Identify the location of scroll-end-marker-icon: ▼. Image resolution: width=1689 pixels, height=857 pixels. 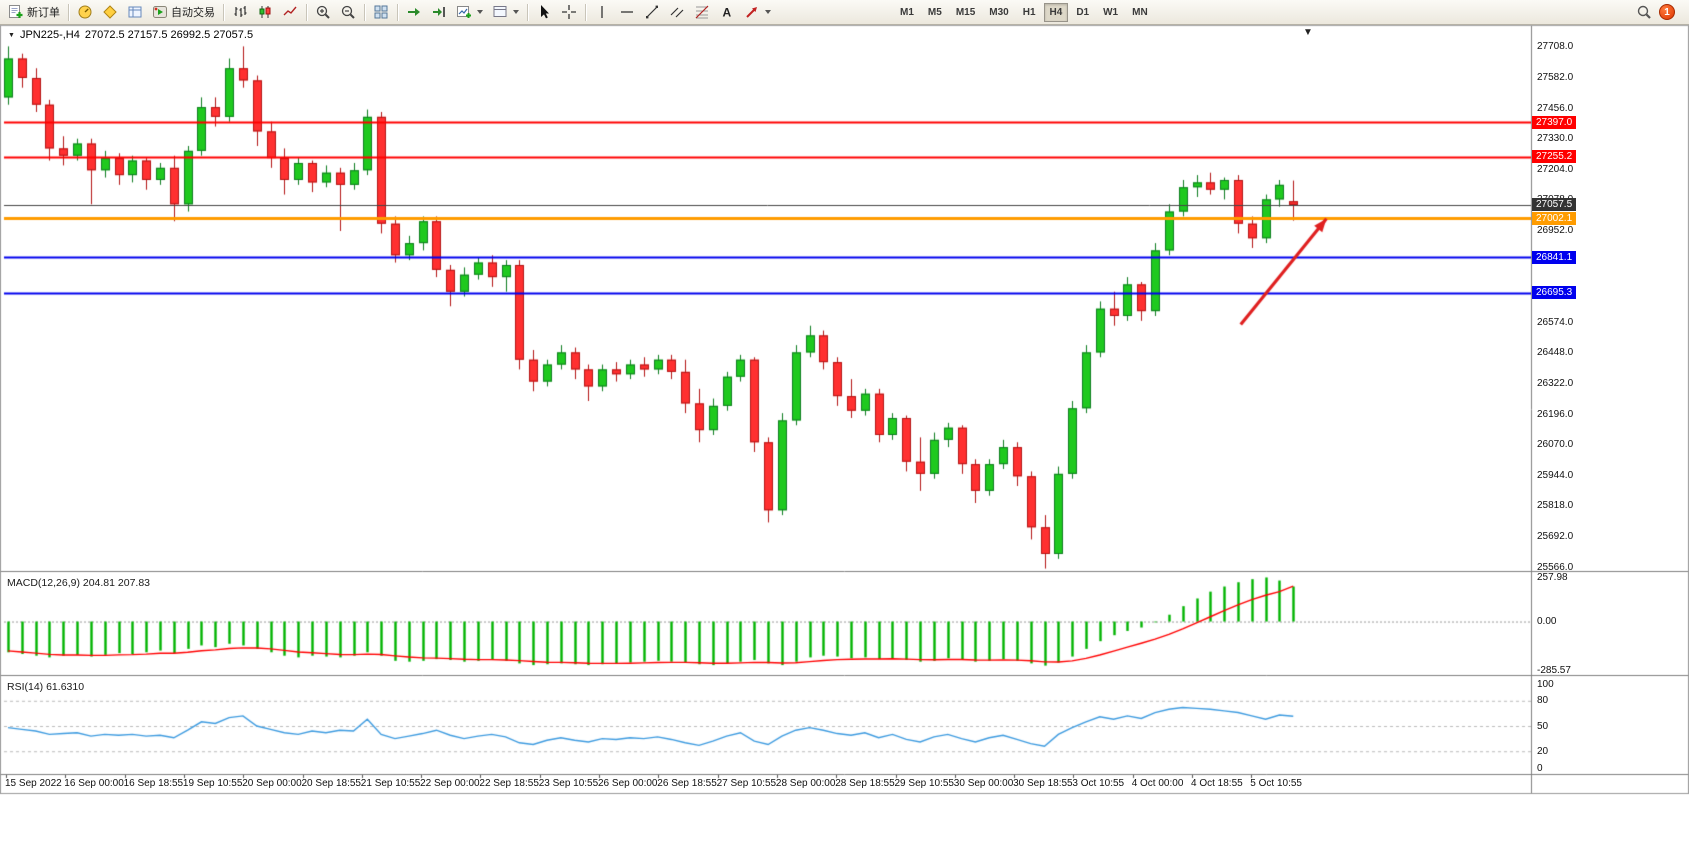
(1308, 32).